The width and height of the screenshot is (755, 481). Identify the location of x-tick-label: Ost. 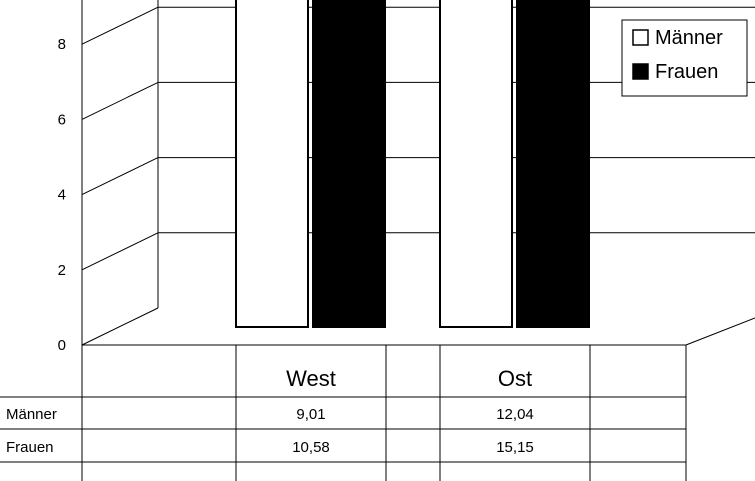
(515, 378).